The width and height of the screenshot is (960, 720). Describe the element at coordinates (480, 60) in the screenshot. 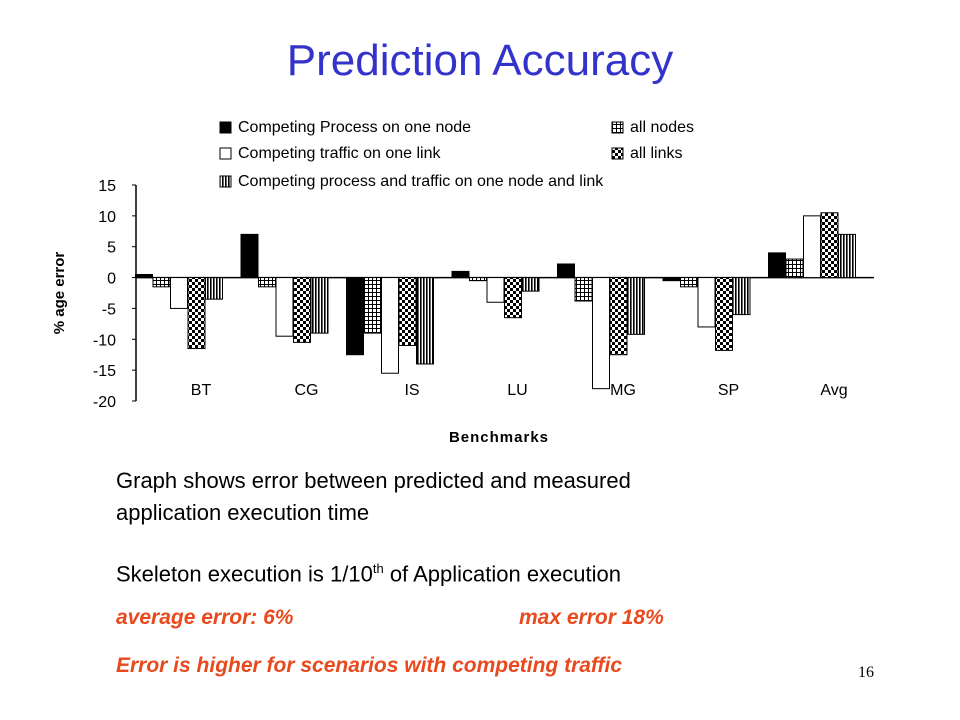

I see `slide-title: Prediction Accuracy` at that location.